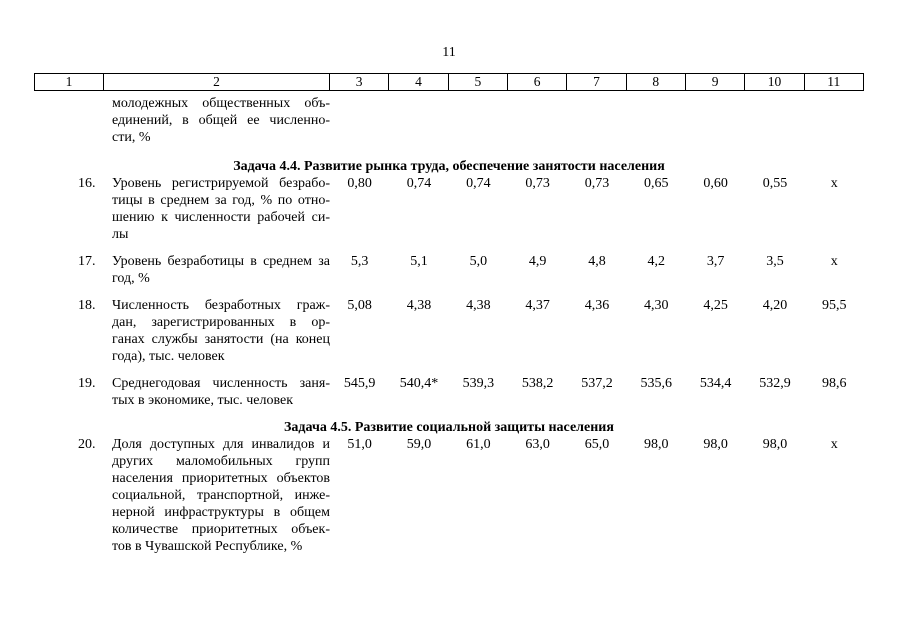 The height and width of the screenshot is (640, 905). Describe the element at coordinates (537, 383) in the screenshot. I see `value-cell: 538,2` at that location.